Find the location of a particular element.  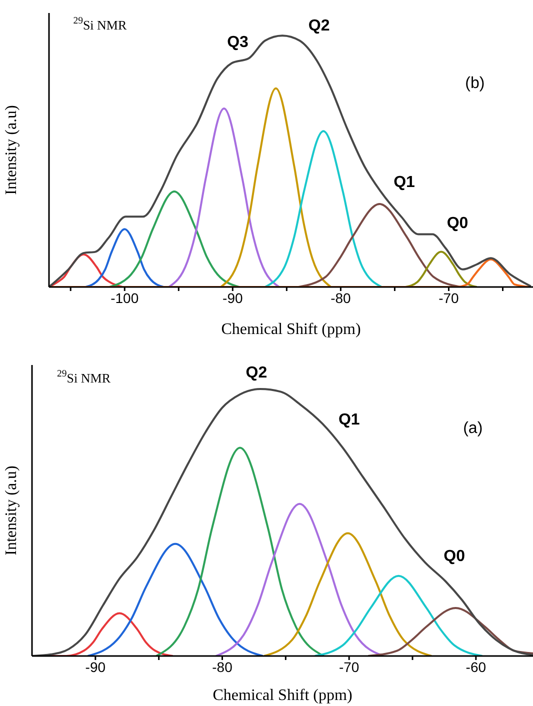

annotation: (a) is located at coordinates (473, 429).